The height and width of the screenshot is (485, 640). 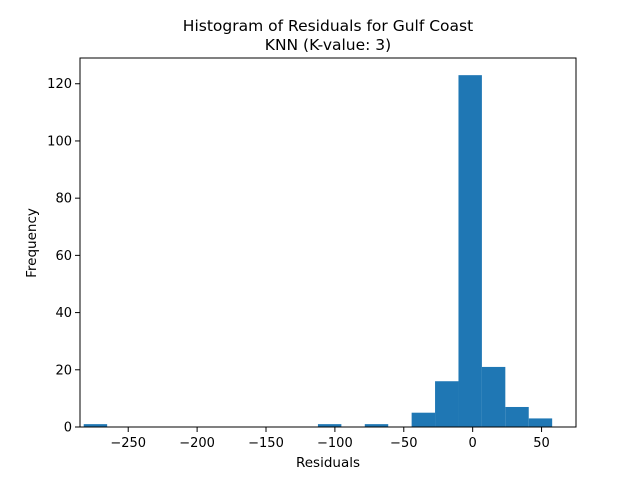 I want to click on chart-title: Histogram of Residuals for Gulf Coast, so click(x=328, y=26).